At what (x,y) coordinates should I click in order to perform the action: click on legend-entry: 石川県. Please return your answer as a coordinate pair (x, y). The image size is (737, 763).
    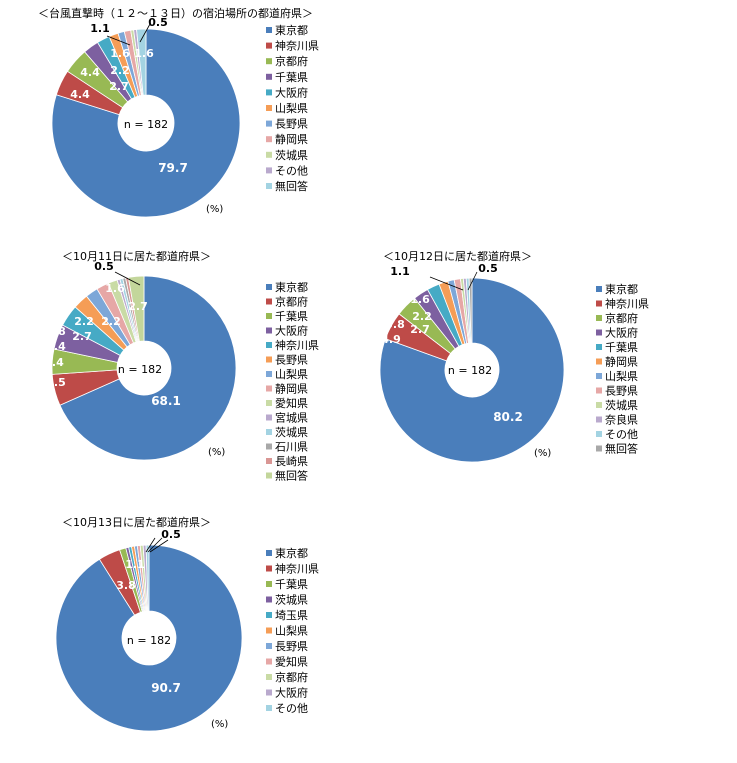
    Looking at the image, I should click on (291, 447).